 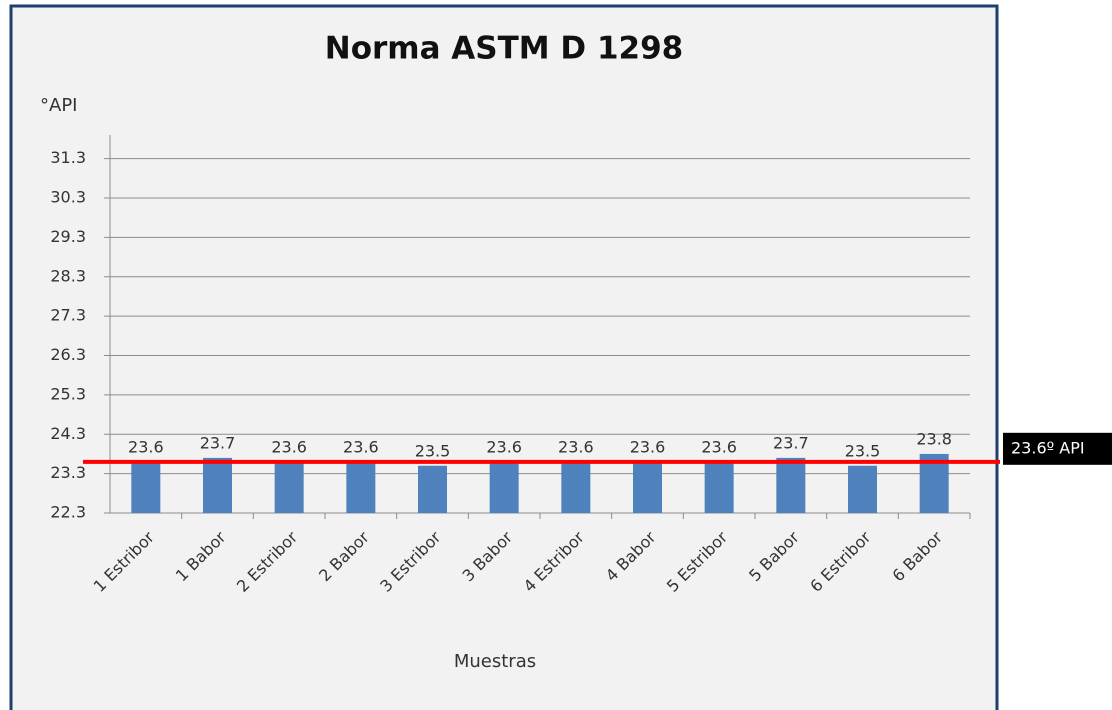 What do you see at coordinates (68, 157) in the screenshot?
I see `y-tick-label: 31.3` at bounding box center [68, 157].